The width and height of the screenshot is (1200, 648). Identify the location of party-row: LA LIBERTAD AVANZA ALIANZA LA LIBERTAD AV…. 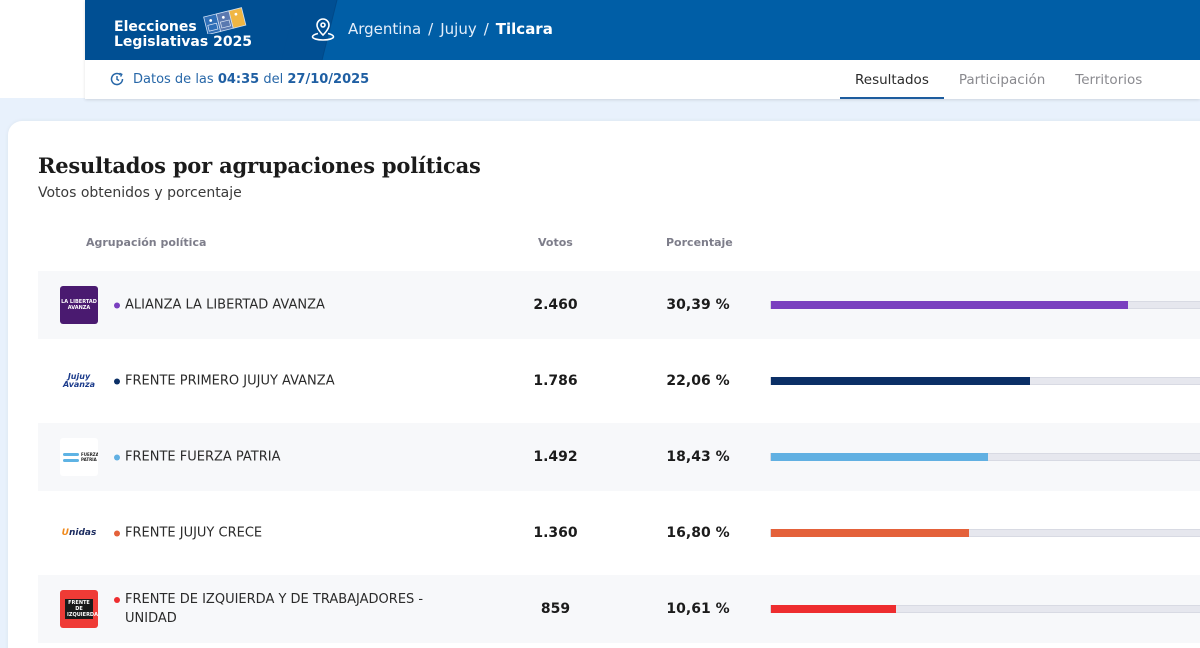
(619, 305).